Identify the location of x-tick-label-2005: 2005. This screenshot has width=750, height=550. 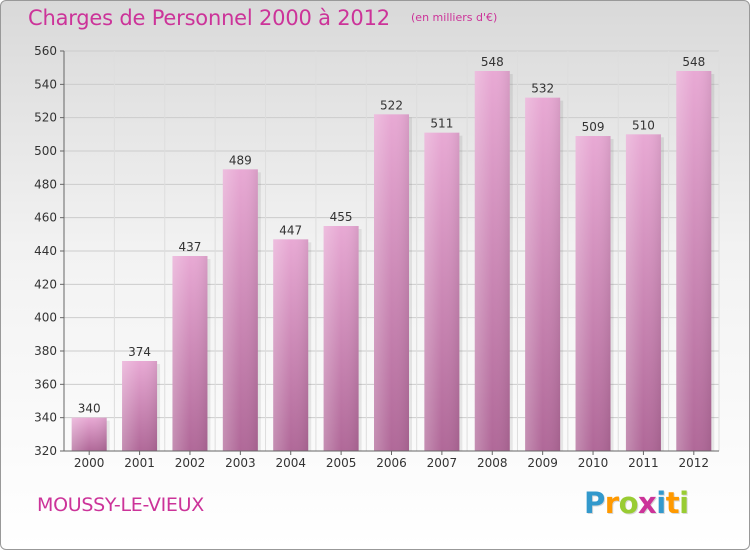
(341, 463).